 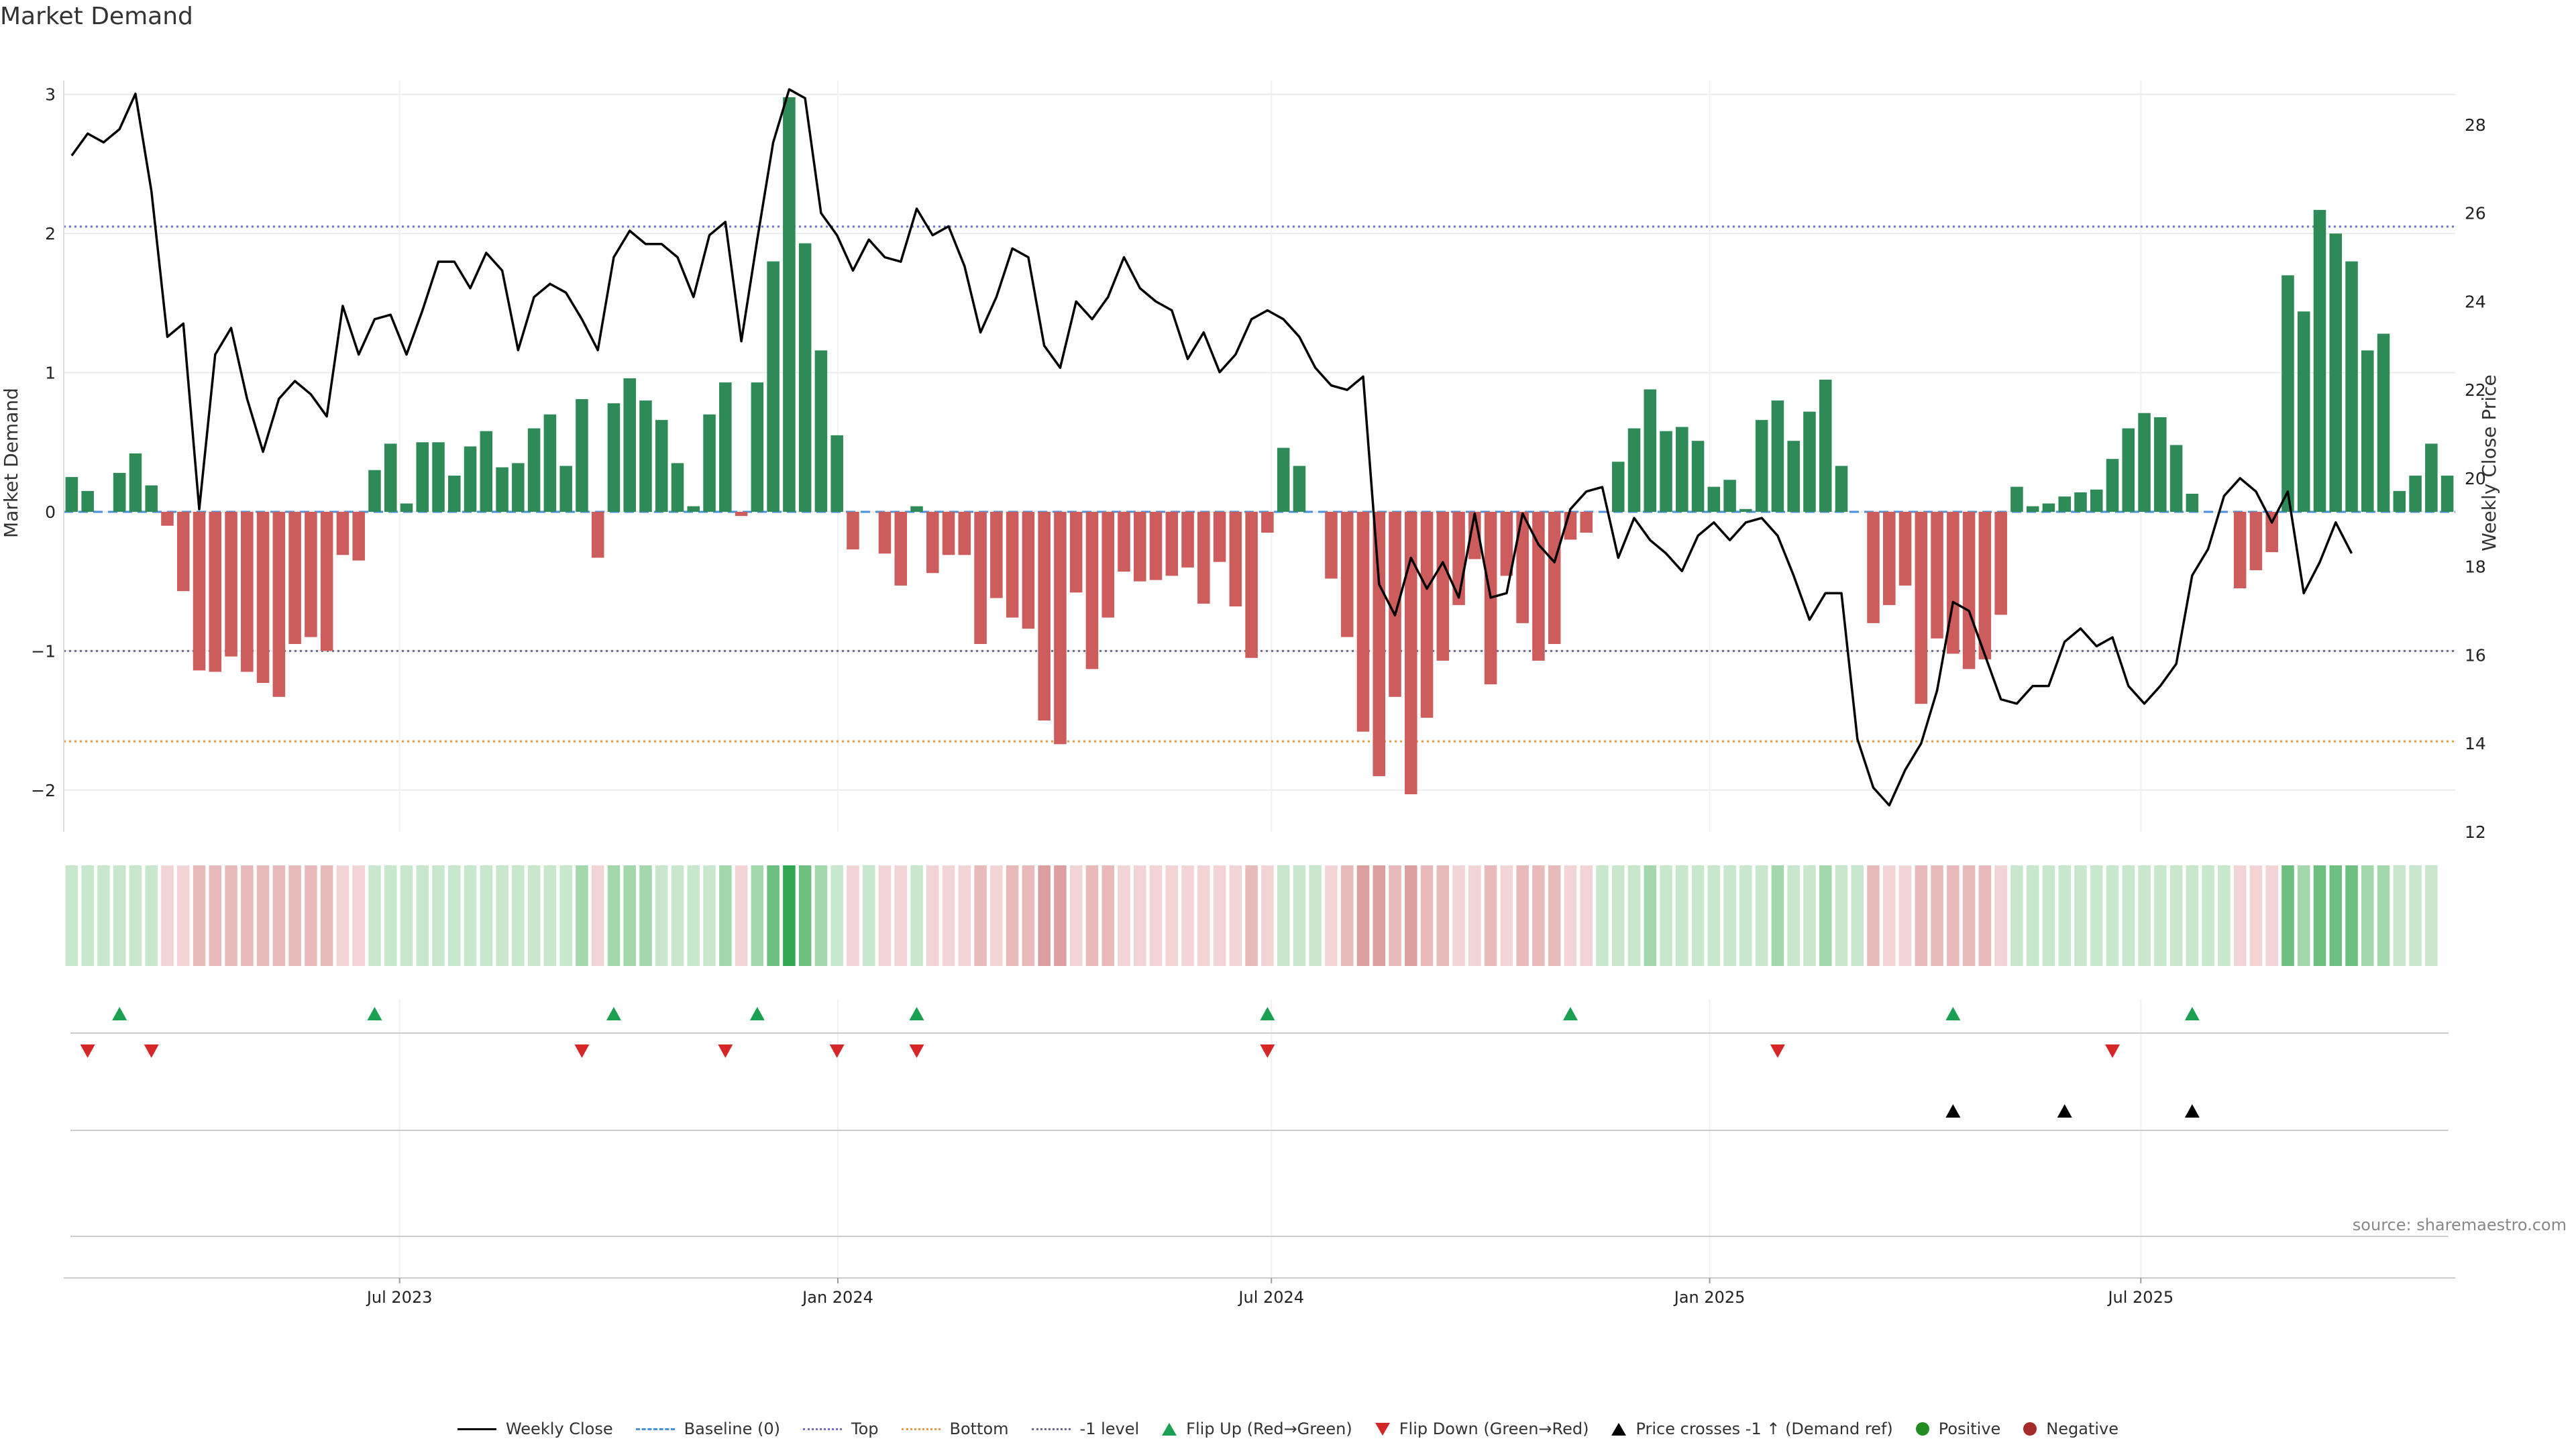 I want to click on legend-flip-down: Flip Down (Green→Red), so click(x=1482, y=1428).